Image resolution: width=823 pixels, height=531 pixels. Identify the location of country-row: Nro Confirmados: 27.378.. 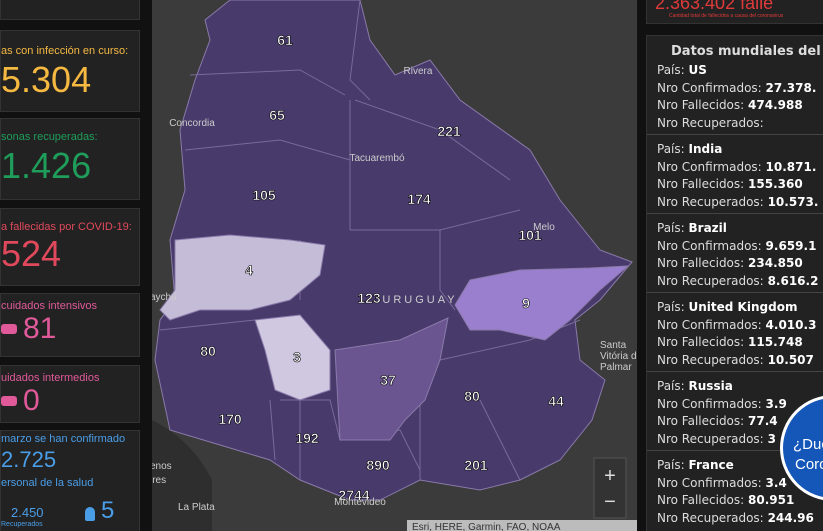
(736, 88).